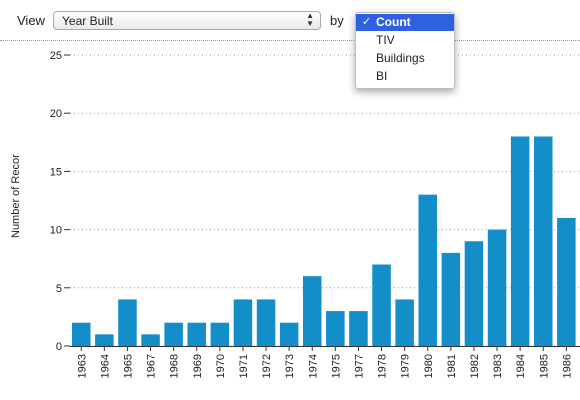 The height and width of the screenshot is (400, 580). Describe the element at coordinates (243, 322) in the screenshot. I see `bar-1971` at that location.